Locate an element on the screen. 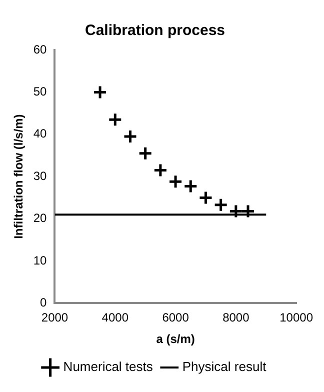 This screenshot has height=392, width=324. x-tick-label: 2000 is located at coordinates (54, 317).